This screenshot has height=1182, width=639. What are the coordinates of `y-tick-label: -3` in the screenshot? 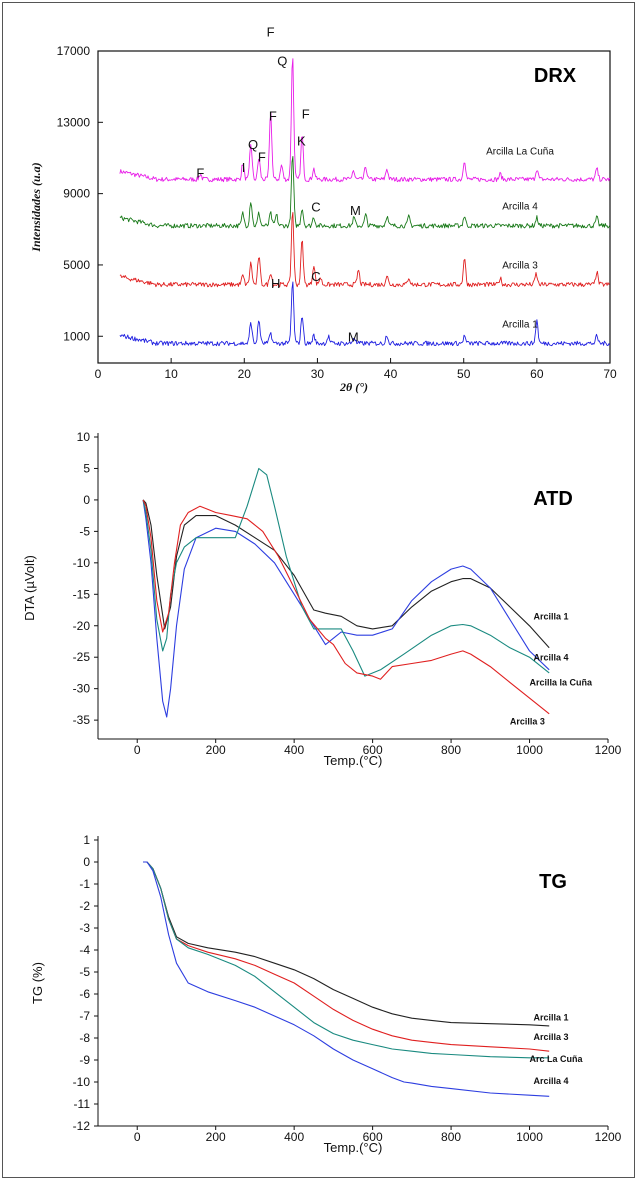 It's located at (84, 928).